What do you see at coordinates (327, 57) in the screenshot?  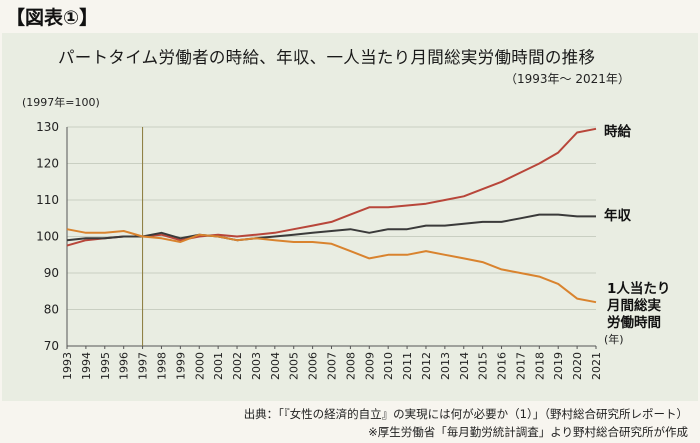 I see `chart-title: パートタイム労働者の時給、年収、一人当たり月間総実労働時間の推移` at bounding box center [327, 57].